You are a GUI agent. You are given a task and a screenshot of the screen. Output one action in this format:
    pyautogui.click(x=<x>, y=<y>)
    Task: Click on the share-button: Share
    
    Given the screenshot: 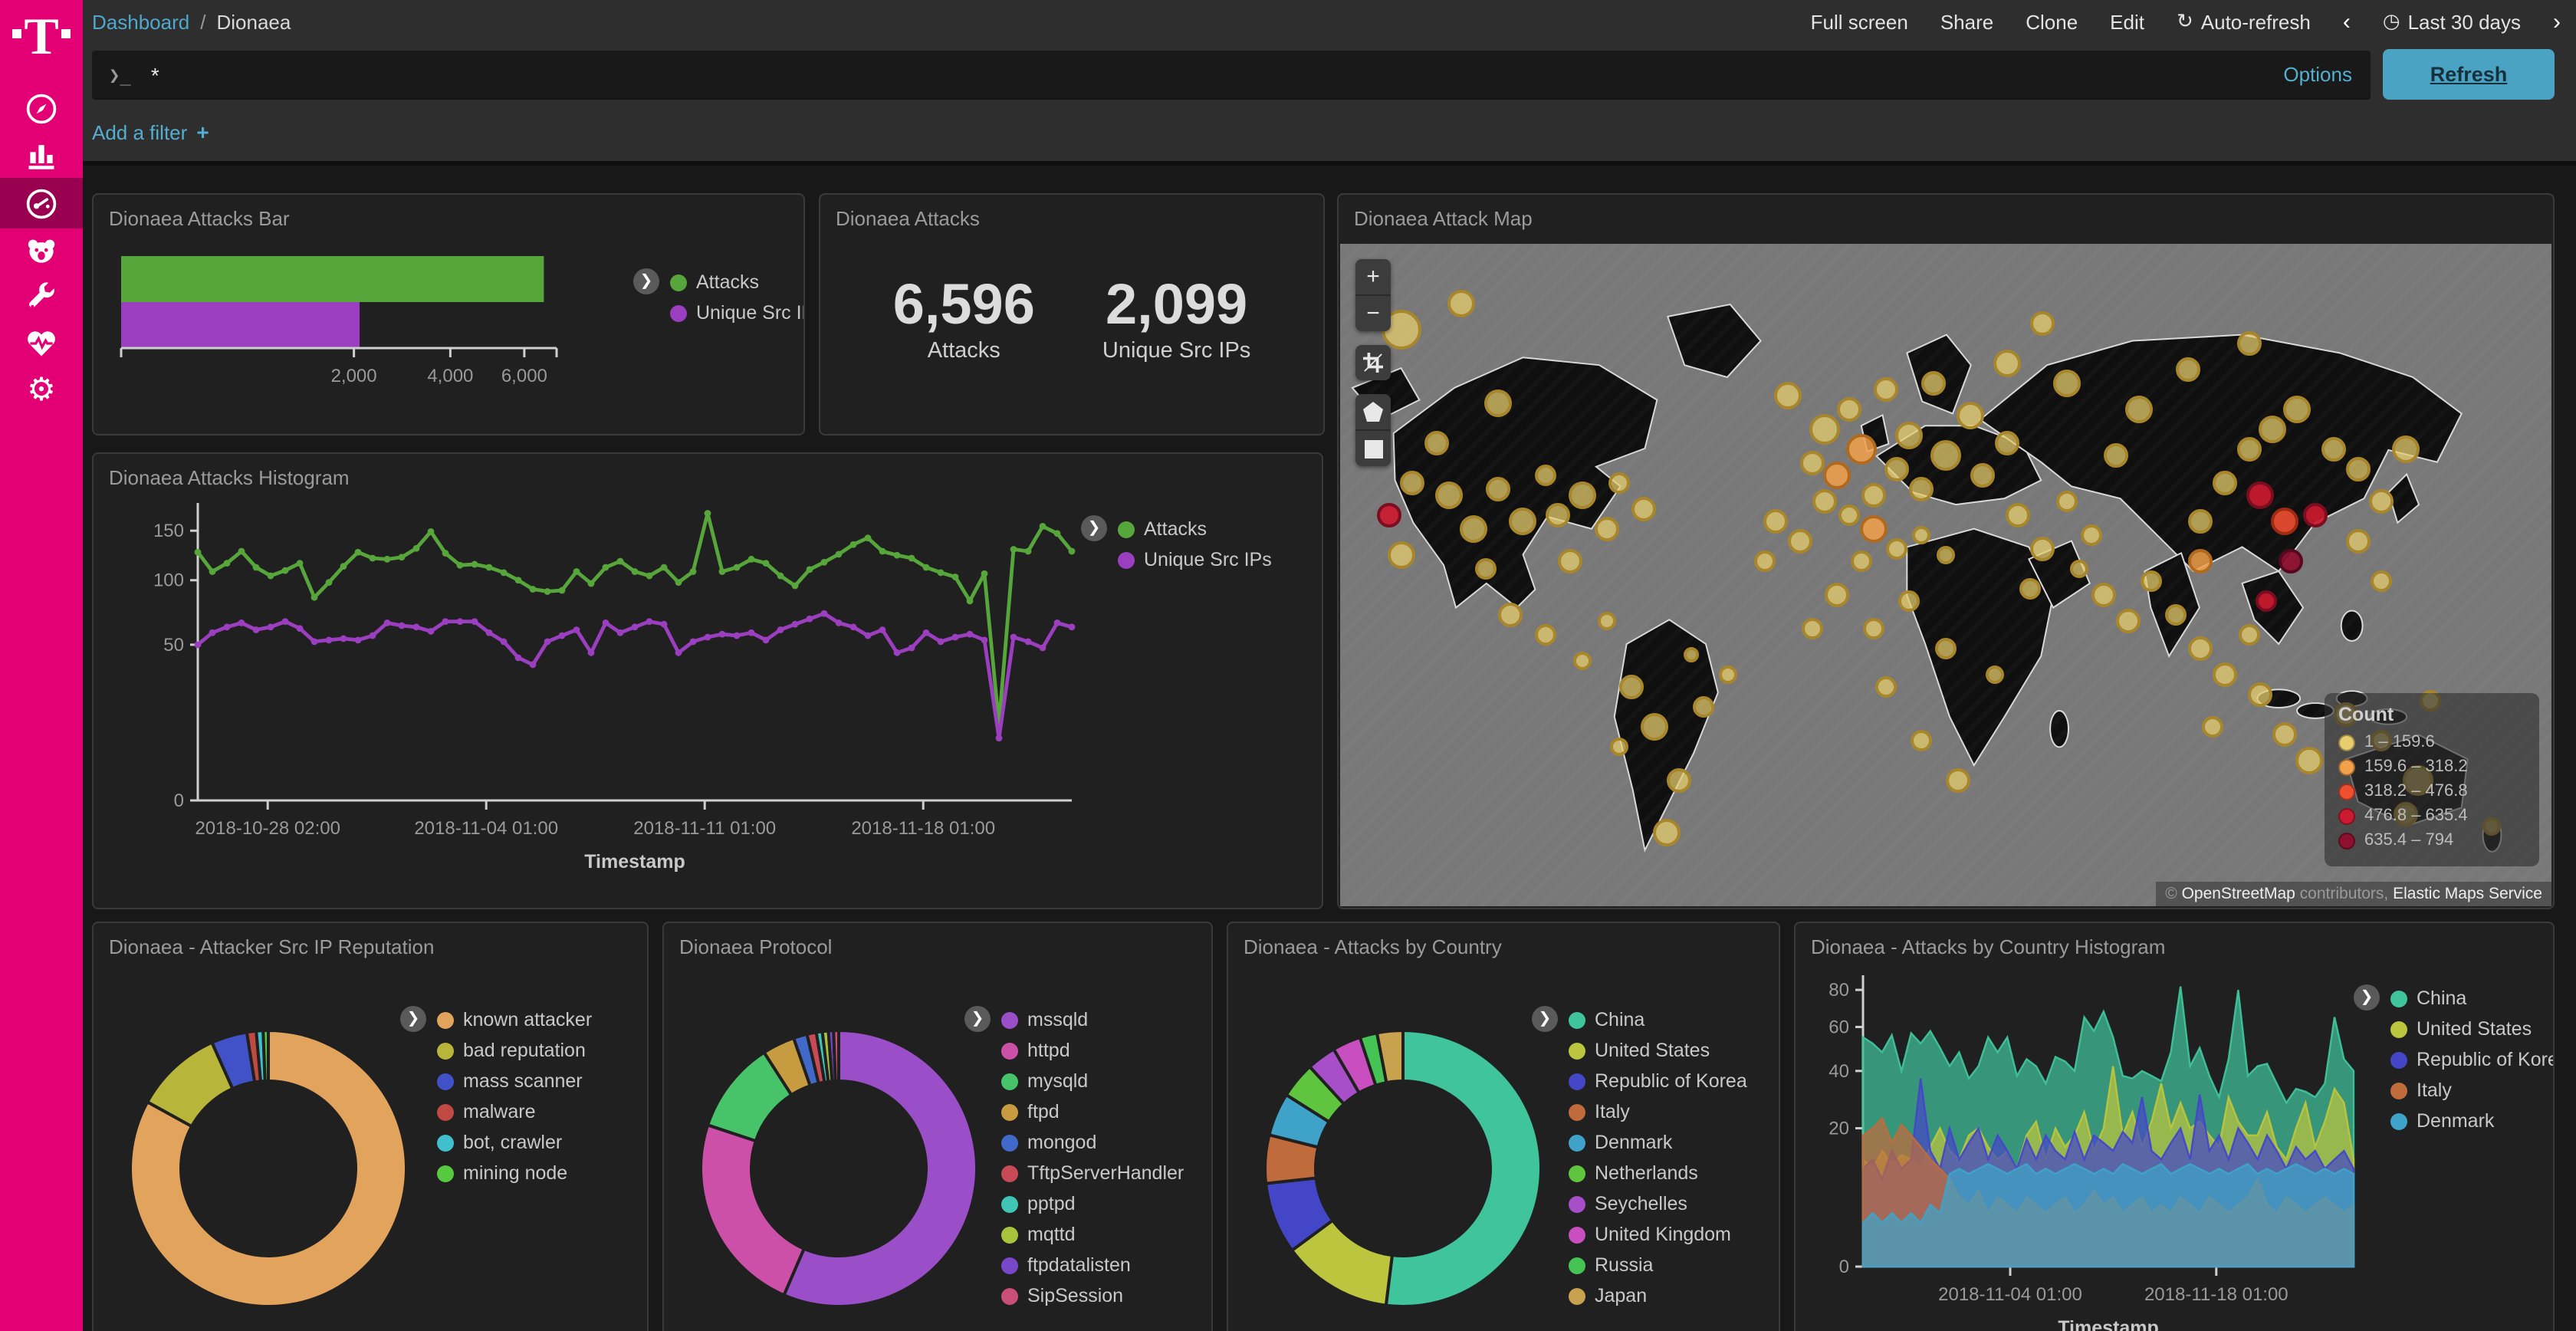 What is the action you would take?
    pyautogui.click(x=1967, y=21)
    